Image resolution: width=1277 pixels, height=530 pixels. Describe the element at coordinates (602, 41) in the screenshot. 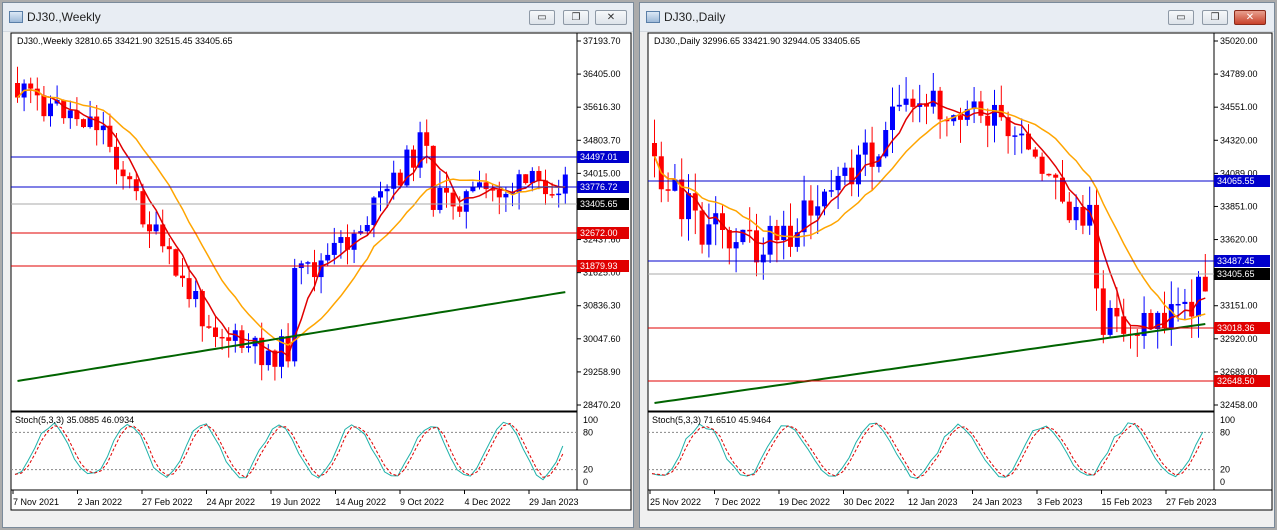

I see `price-tick-label: 37193.70` at that location.